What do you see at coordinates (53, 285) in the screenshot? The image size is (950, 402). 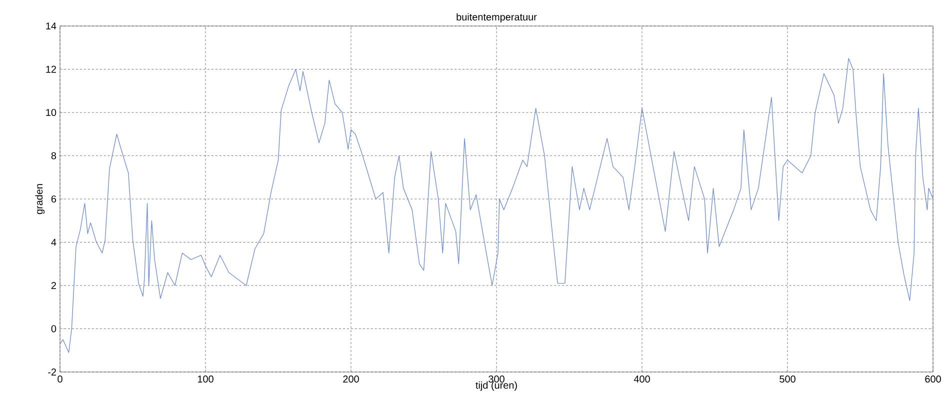 I see `y-tick-label: 2` at bounding box center [53, 285].